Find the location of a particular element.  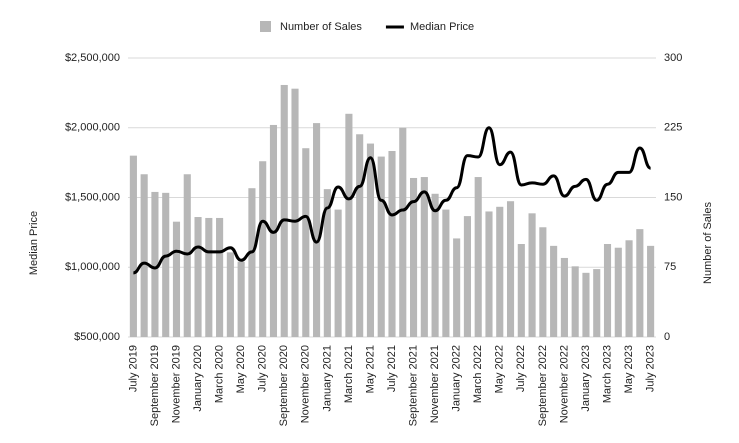

x-tick-label: March 2023 is located at coordinates (607, 374).